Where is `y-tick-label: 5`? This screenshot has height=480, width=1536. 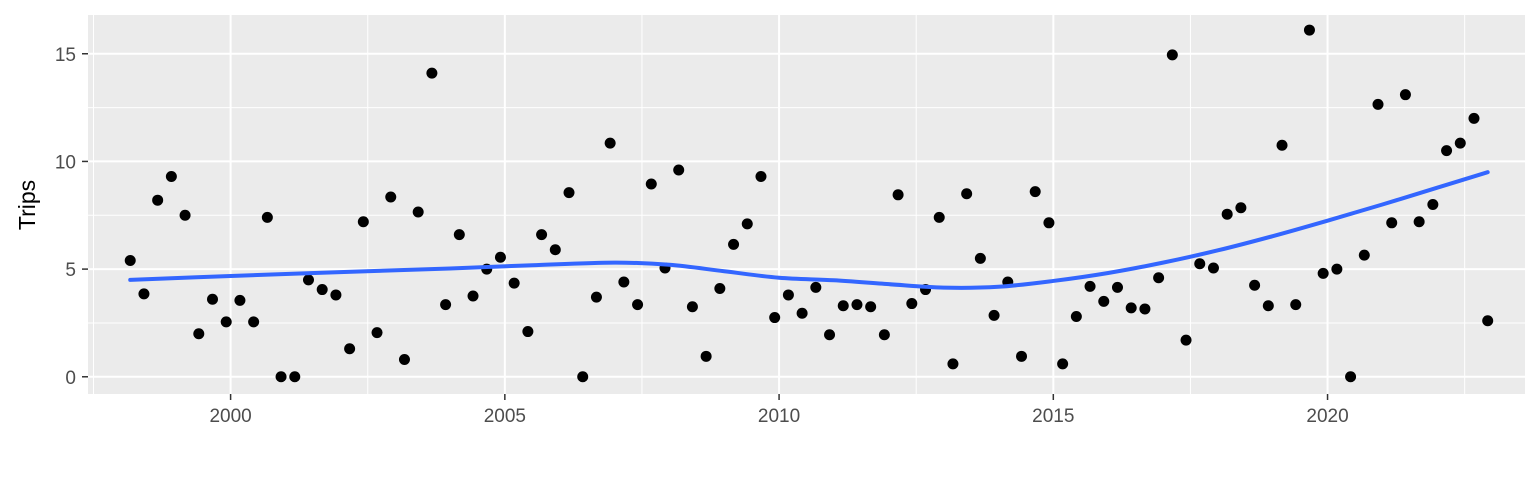 y-tick-label: 5 is located at coordinates (70, 270).